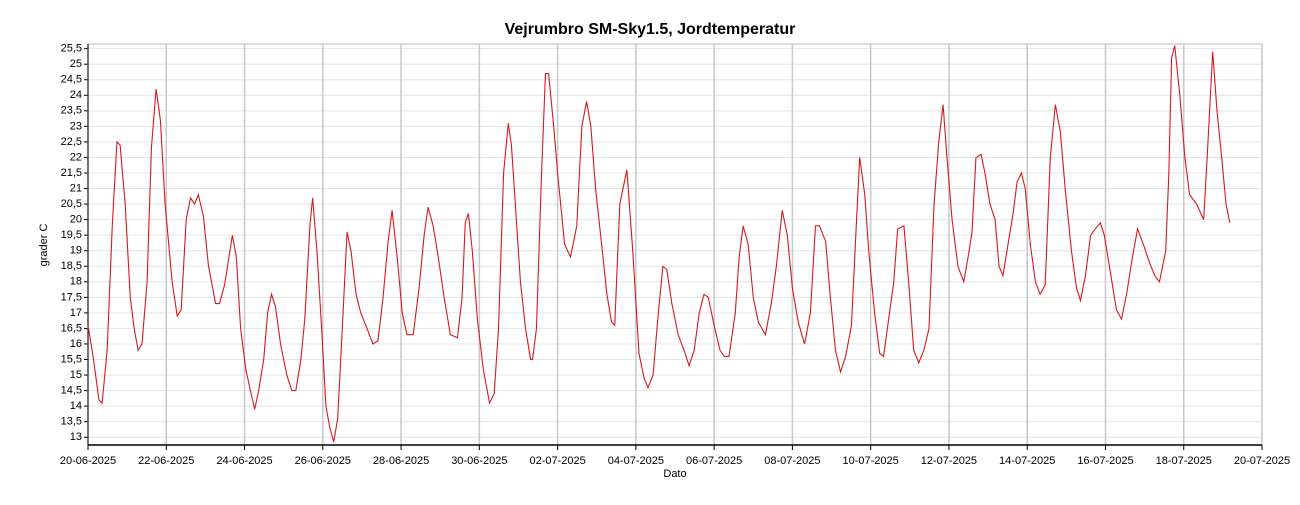  I want to click on y-tick-label: 21, so click(76, 188).